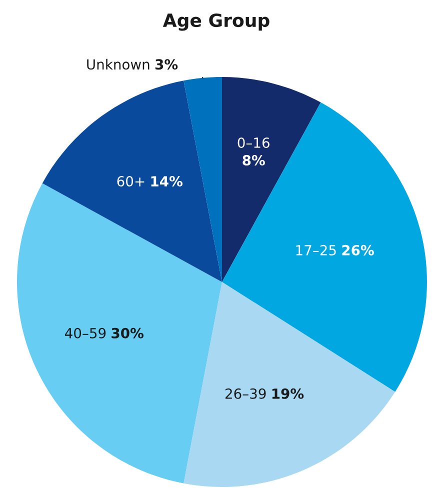  I want to click on chart-title: Age Group, so click(216, 22).